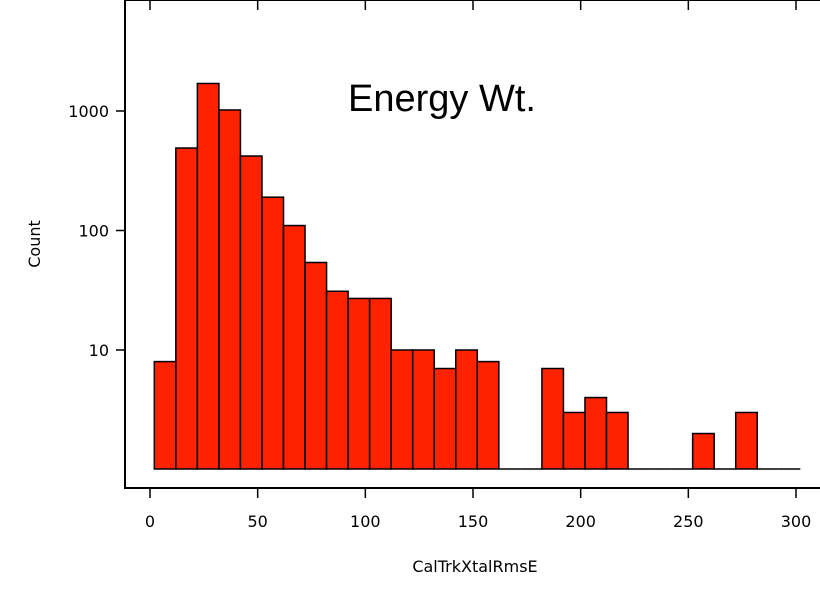 This screenshot has height=589, width=820. I want to click on x-axis-label: CalTrkXtalRmsE, so click(474, 566).